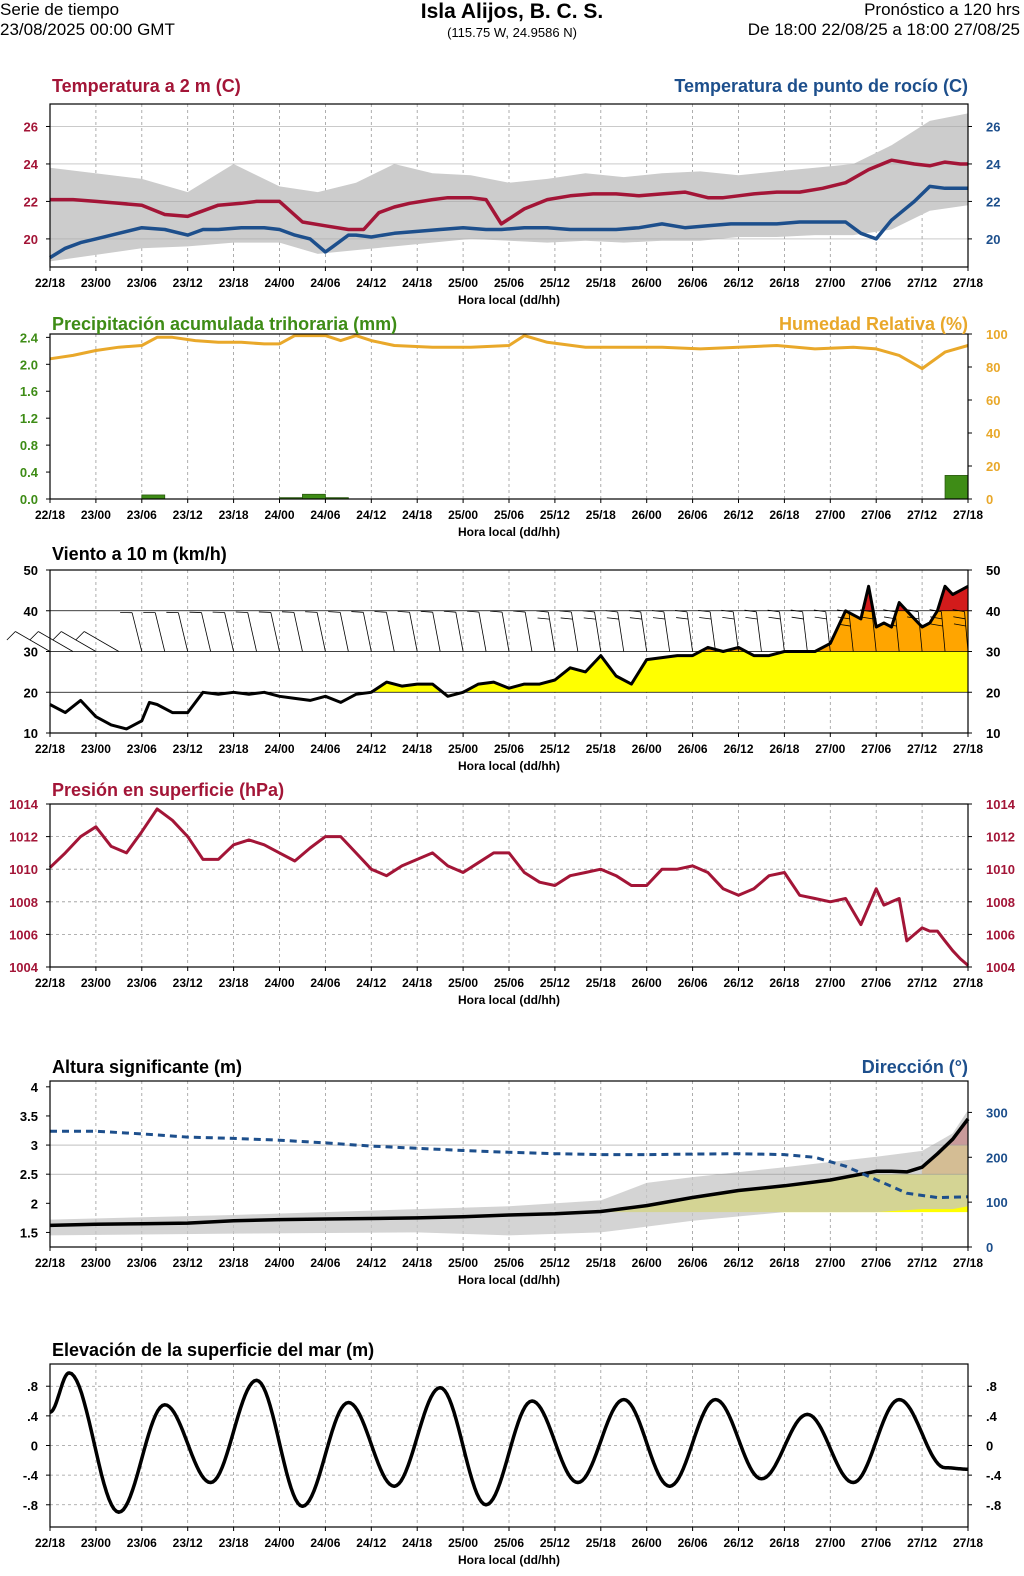 This screenshot has width=1024, height=1576. Describe the element at coordinates (509, 352) in the screenshot. I see `humidity-line` at that location.